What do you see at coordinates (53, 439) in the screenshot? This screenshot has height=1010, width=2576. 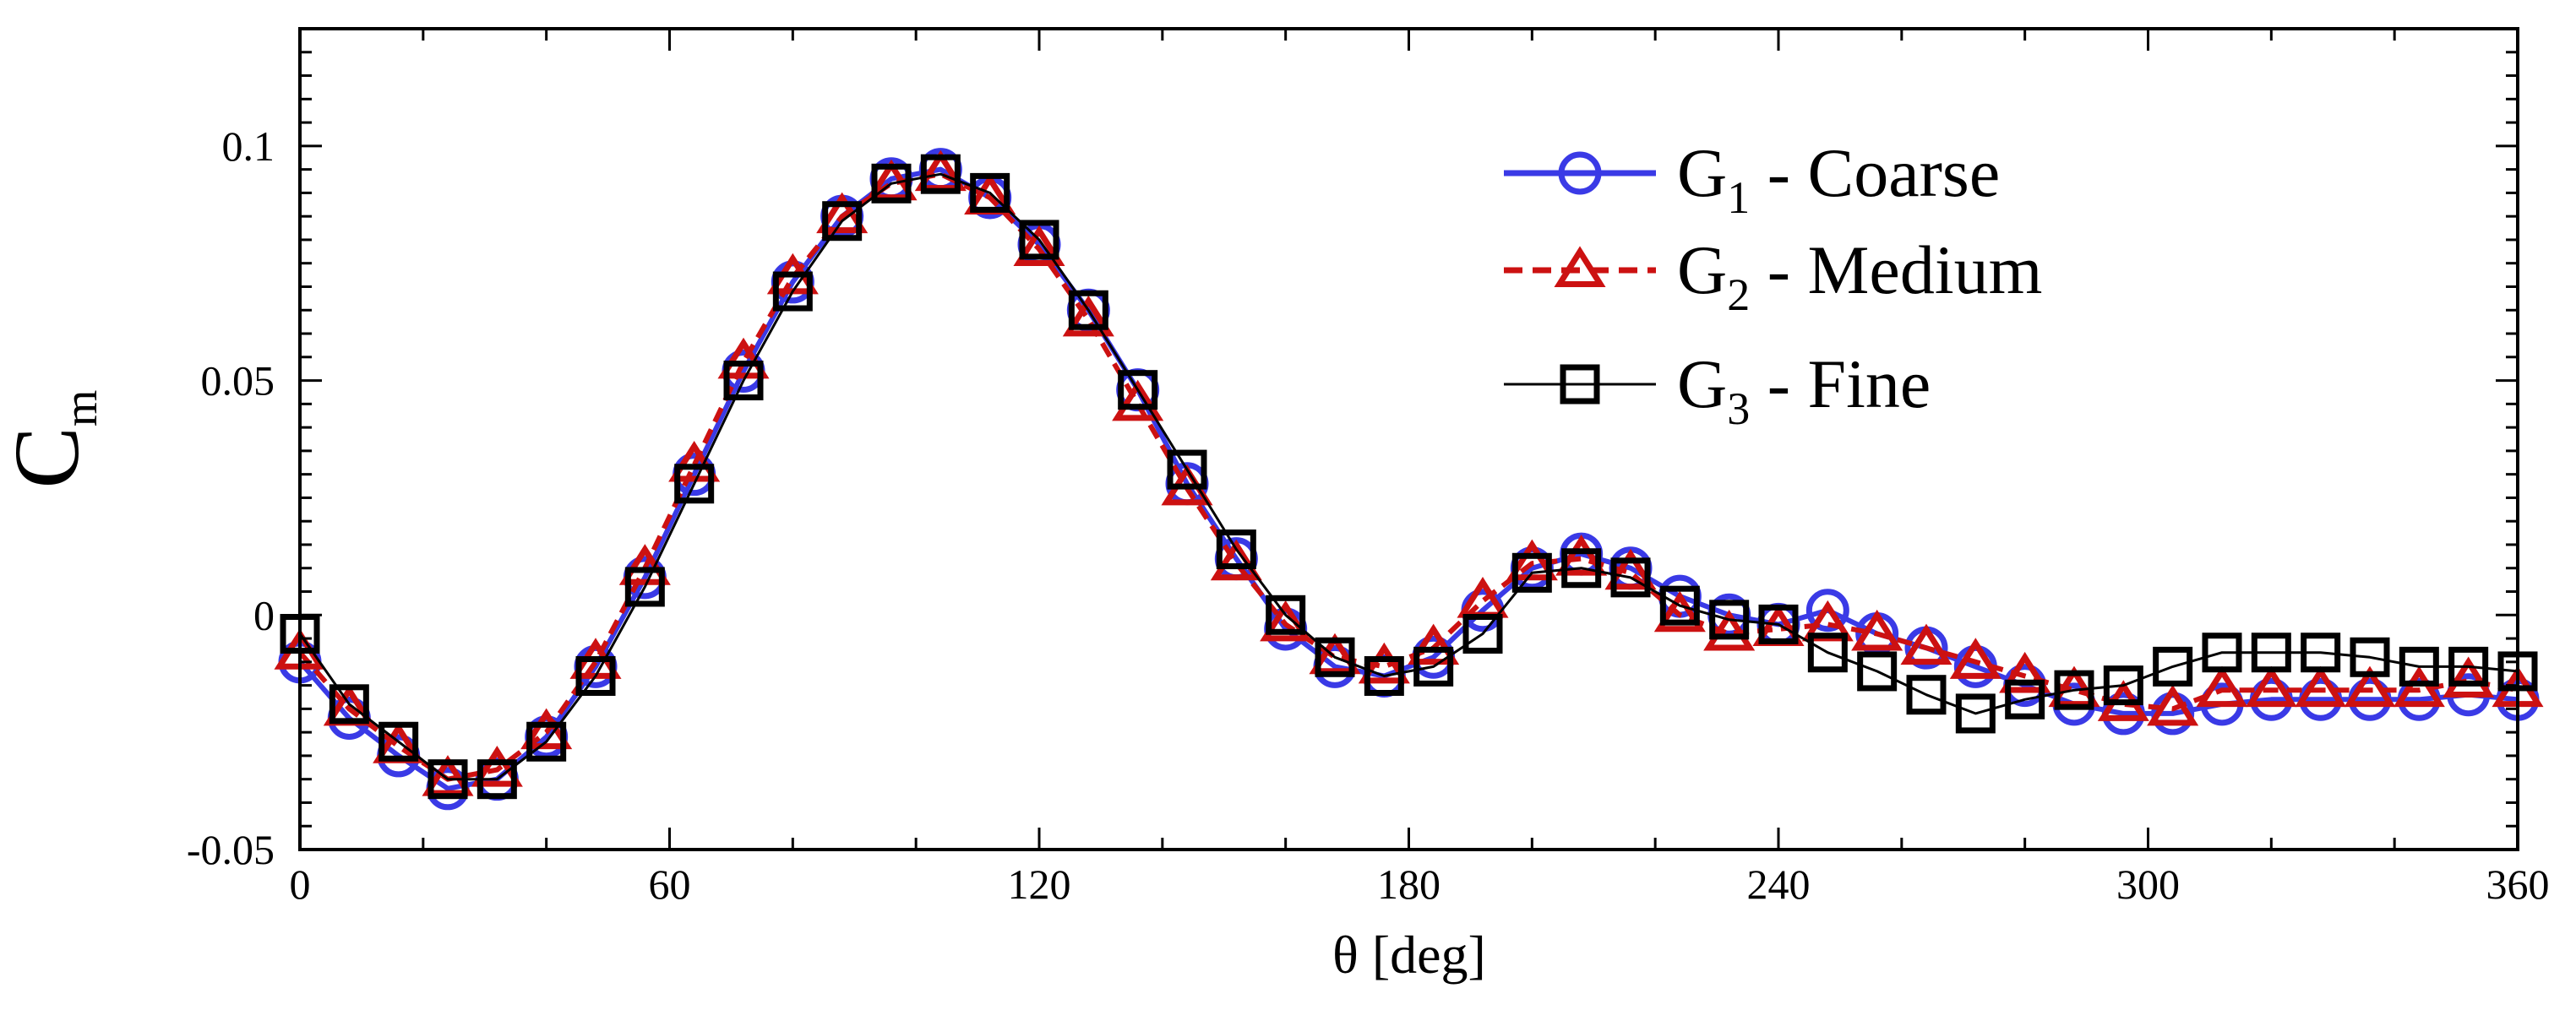 I see `y-axis-title: Cm` at bounding box center [53, 439].